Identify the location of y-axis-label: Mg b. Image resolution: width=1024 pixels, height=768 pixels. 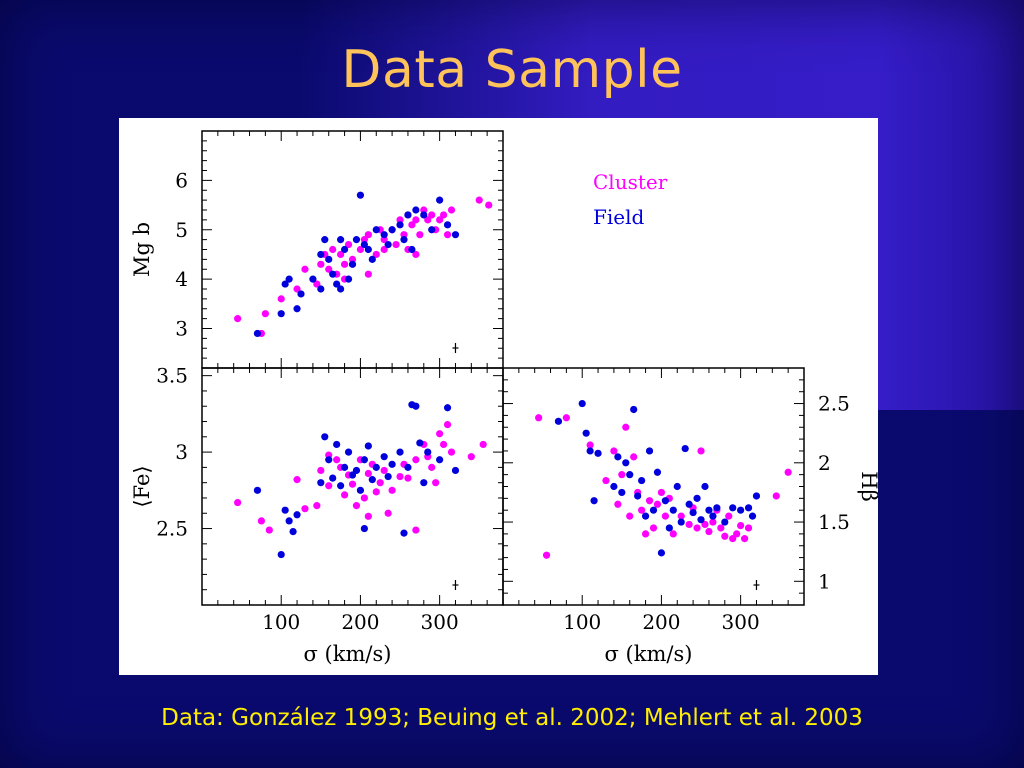
(142, 249).